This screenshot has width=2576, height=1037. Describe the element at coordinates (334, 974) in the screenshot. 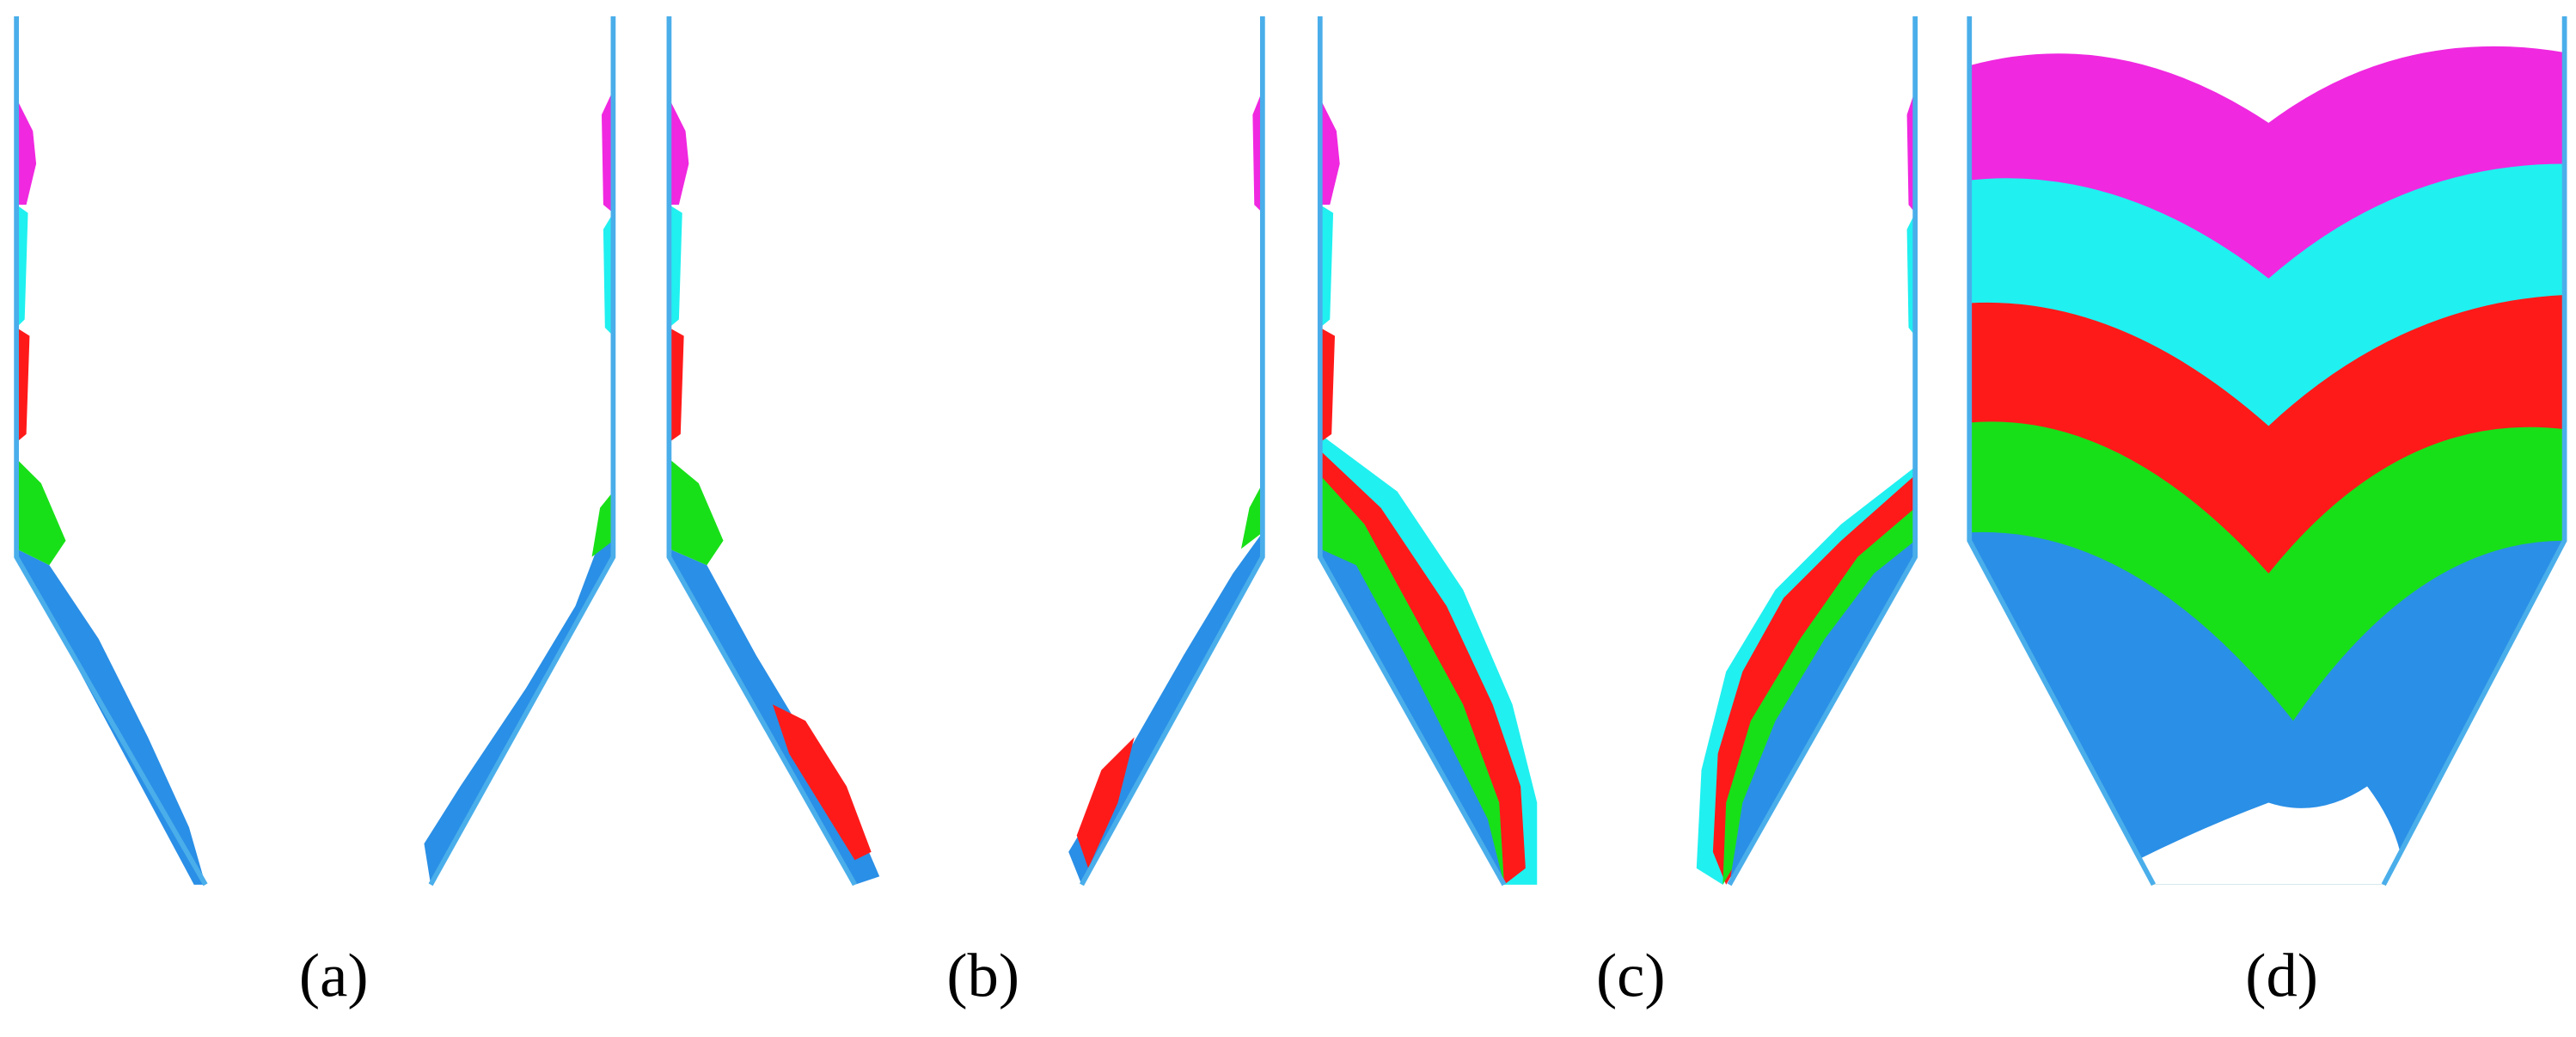

I see `panel-label: (a)` at that location.